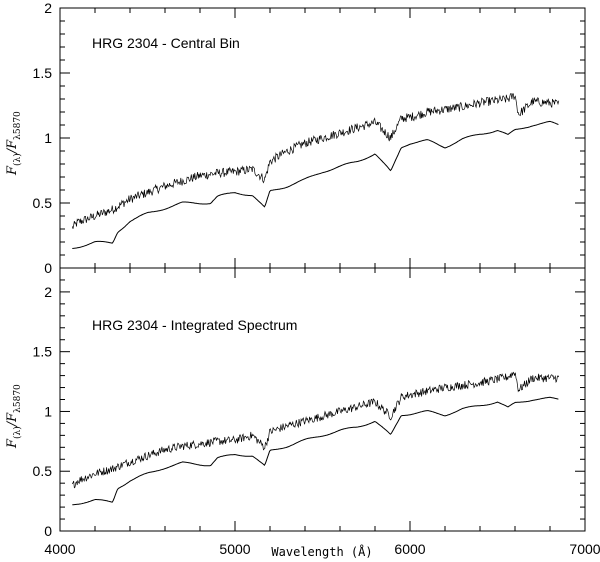 The width and height of the screenshot is (600, 562). Describe the element at coordinates (321, 551) in the screenshot. I see `x-axis-label: Wavelength (Å)` at that location.